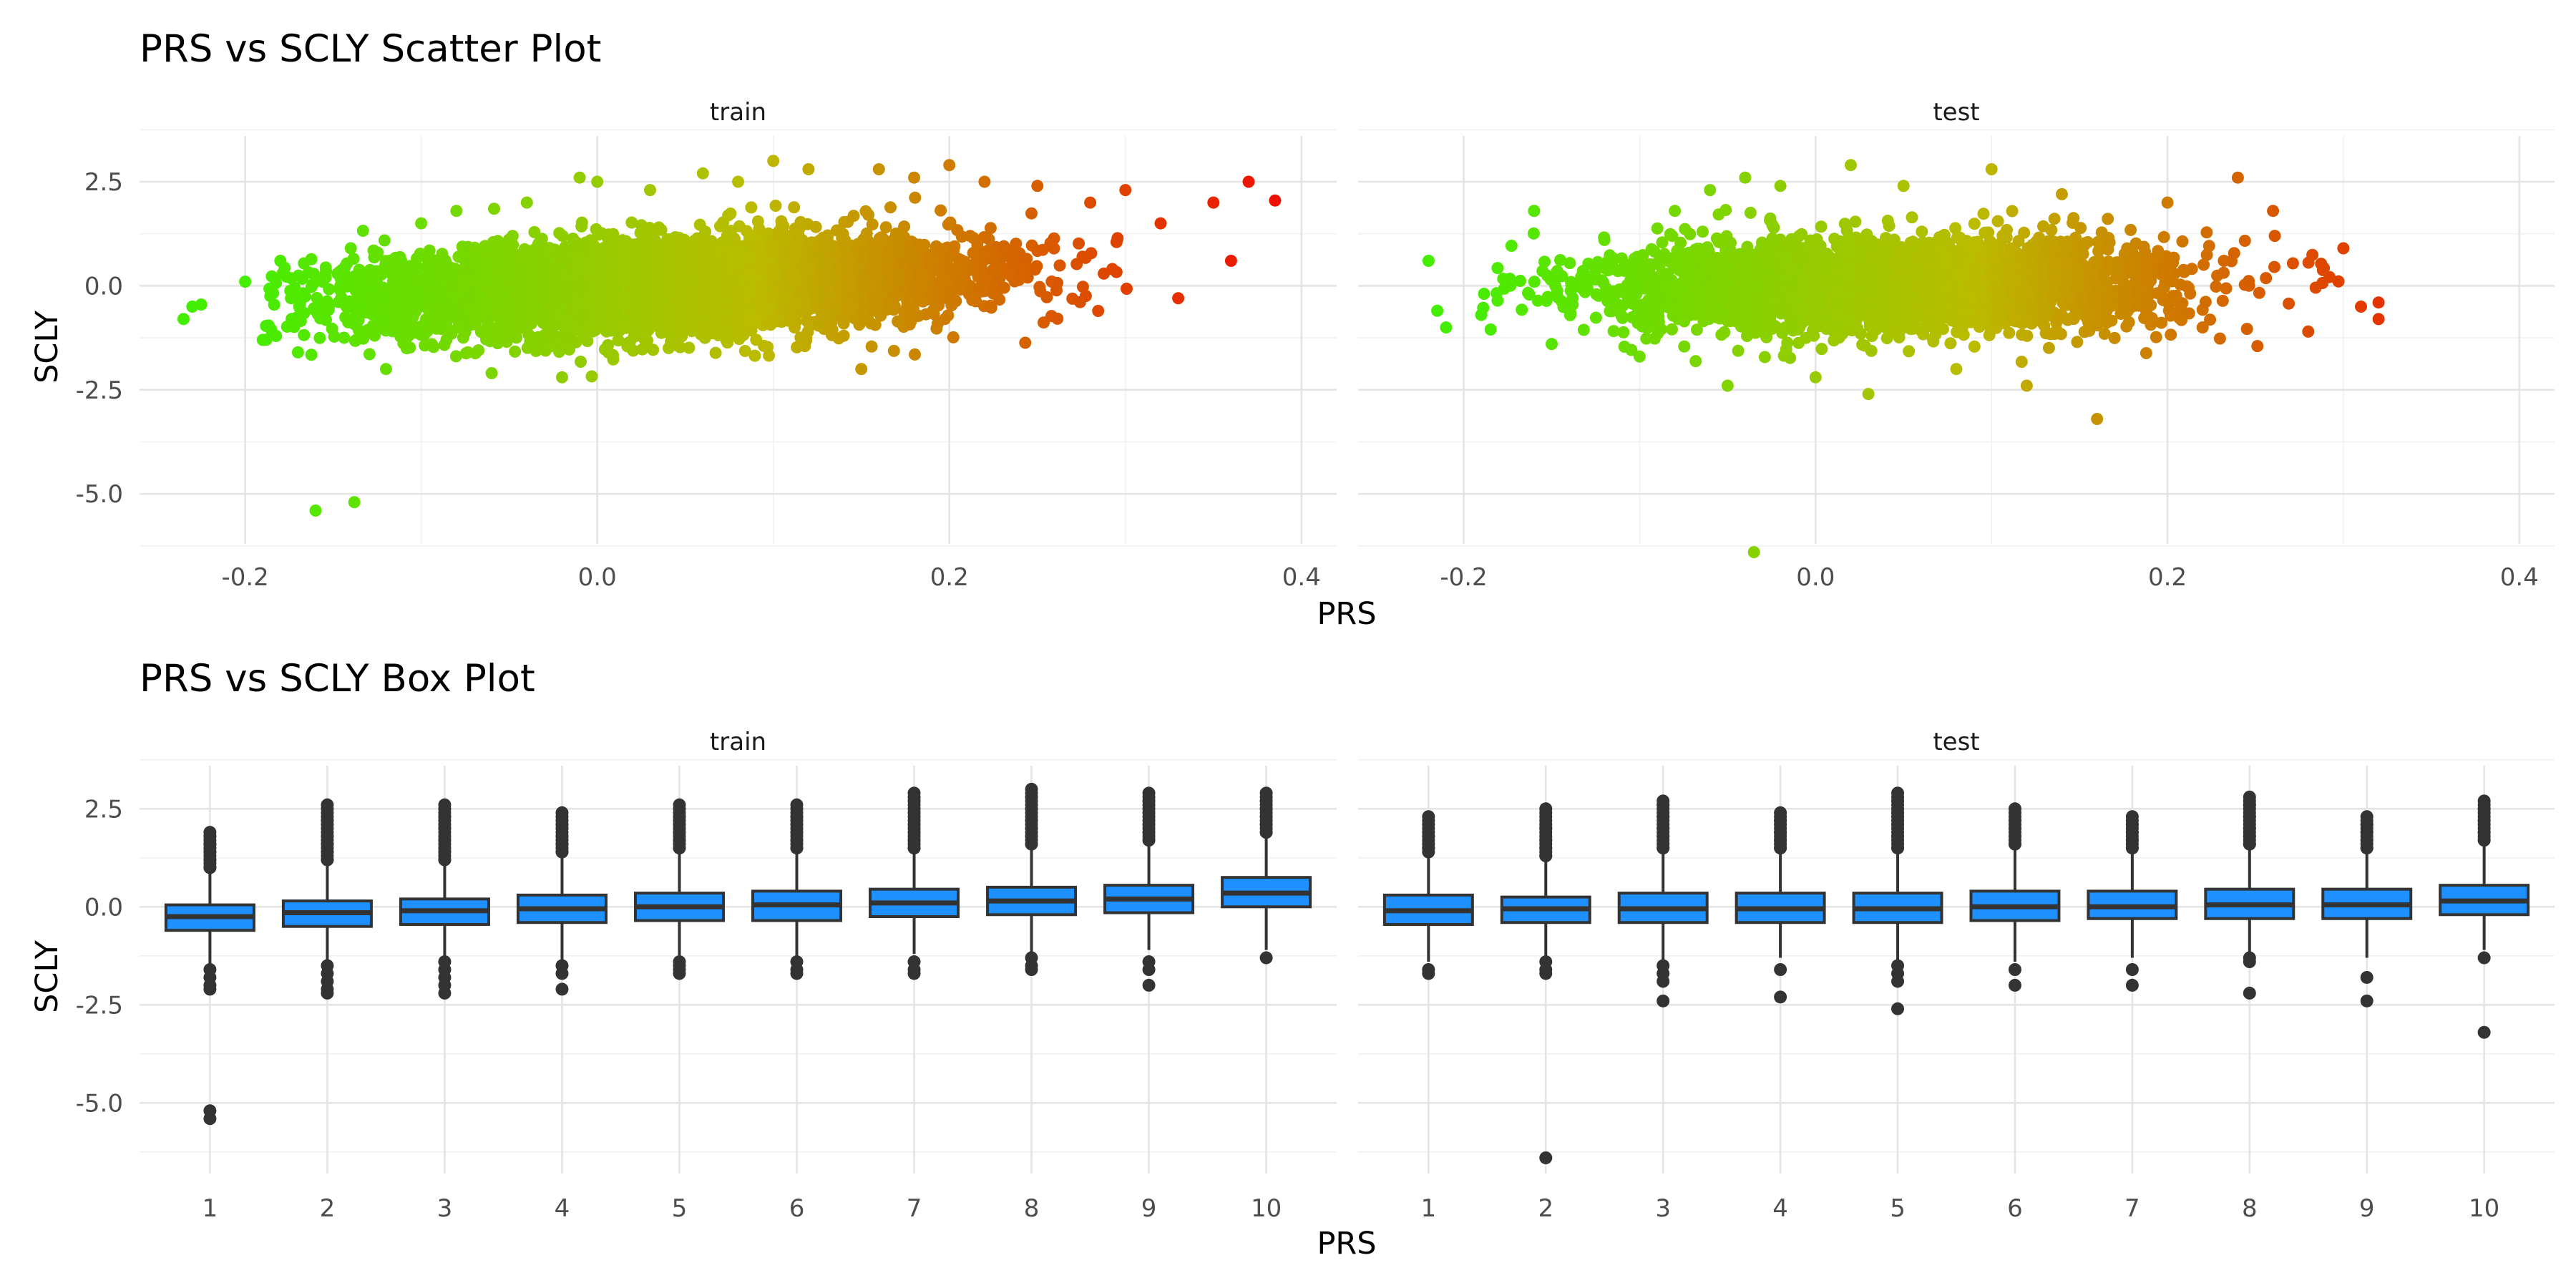  Describe the element at coordinates (738, 112) in the screenshot. I see `strip-label-train: train` at that location.